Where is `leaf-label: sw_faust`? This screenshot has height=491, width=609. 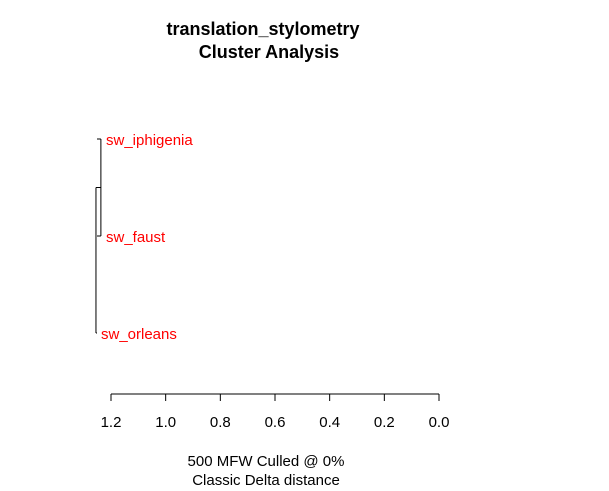 leaf-label: sw_faust is located at coordinates (136, 237).